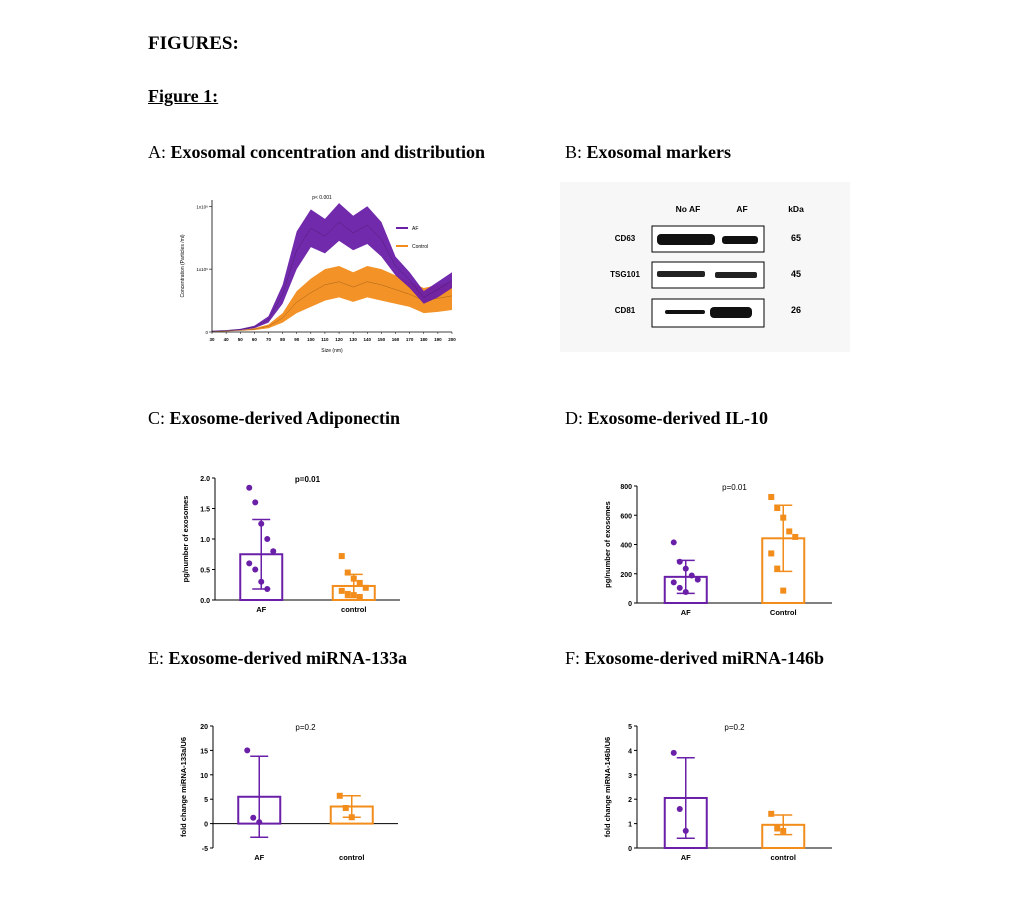 Image resolution: width=1015 pixels, height=899 pixels. Describe the element at coordinates (796, 209) in the screenshot. I see `blot-col-kda: kDa` at that location.